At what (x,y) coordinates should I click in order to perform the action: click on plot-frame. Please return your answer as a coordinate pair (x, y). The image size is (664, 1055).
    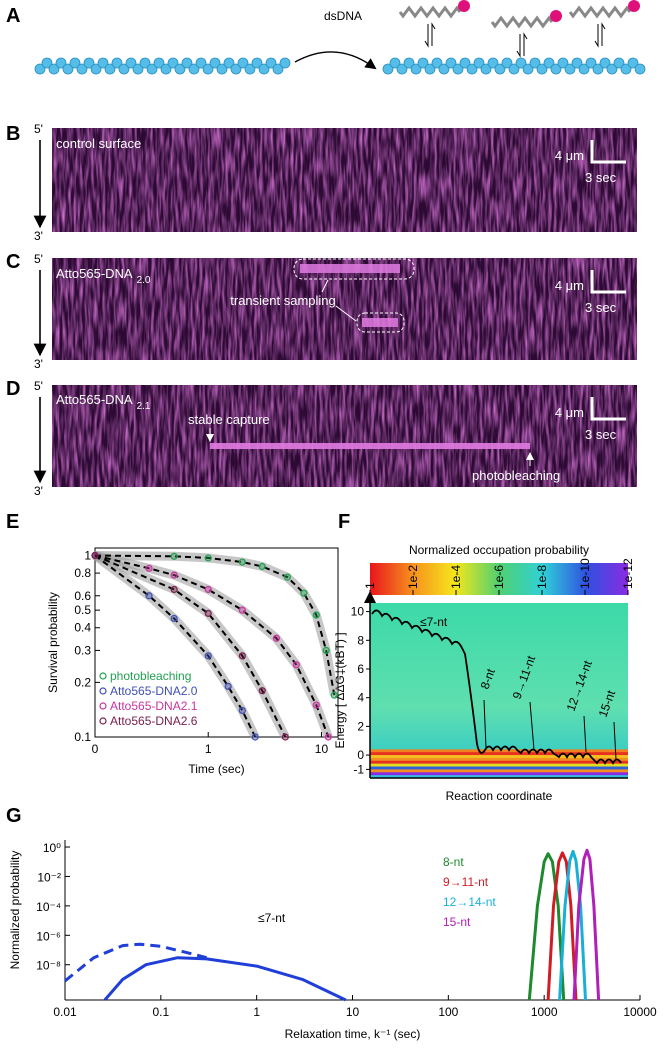
    Looking at the image, I should click on (216, 642).